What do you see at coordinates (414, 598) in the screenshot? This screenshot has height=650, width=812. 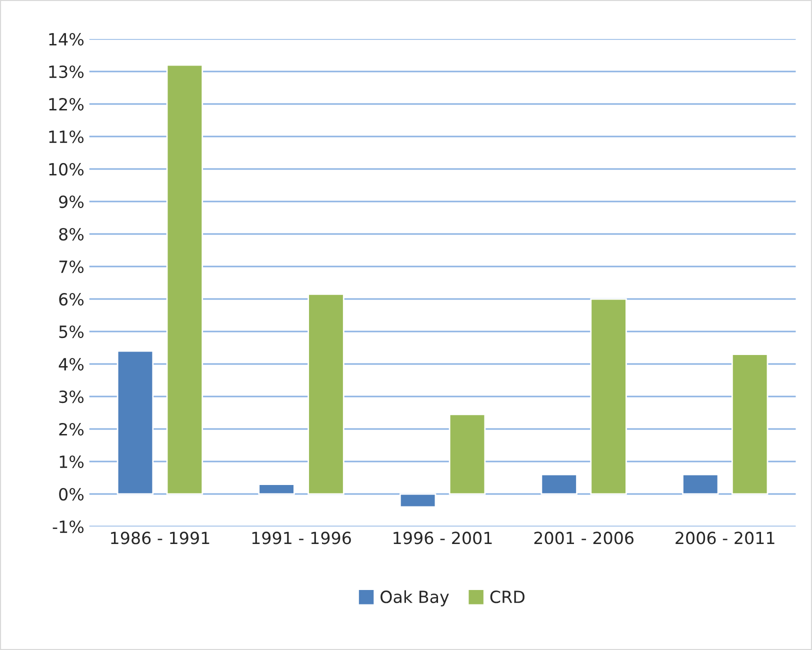 I see `legend-label: Oak Bay` at bounding box center [414, 598].